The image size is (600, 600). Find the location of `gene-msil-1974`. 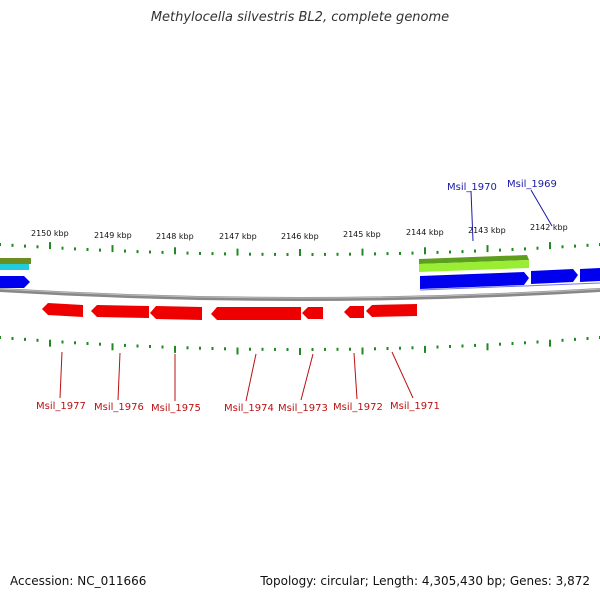

gene-msil-1974 is located at coordinates (256, 313).